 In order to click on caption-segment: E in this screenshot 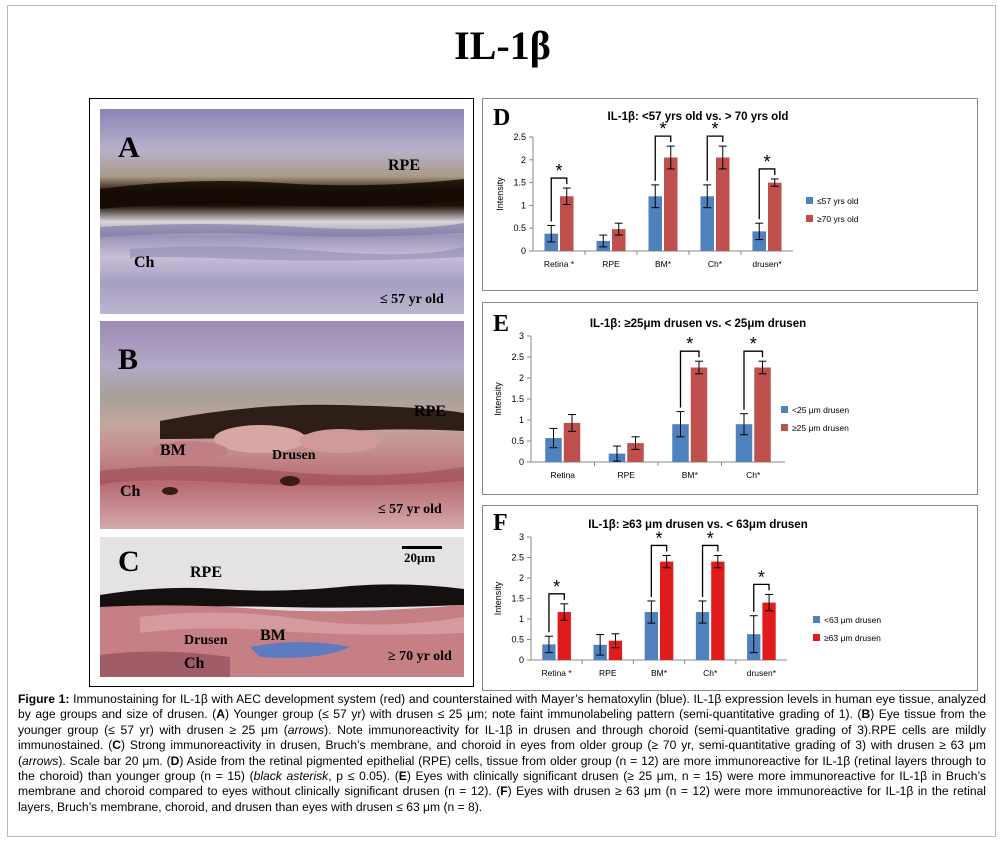, I will do `click(402, 776)`.